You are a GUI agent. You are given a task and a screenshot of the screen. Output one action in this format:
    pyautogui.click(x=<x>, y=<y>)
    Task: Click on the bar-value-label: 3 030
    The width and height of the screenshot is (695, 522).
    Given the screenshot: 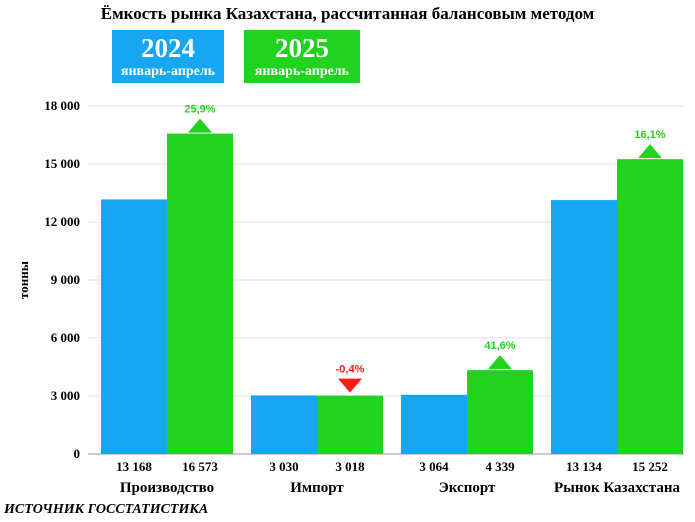 What is the action you would take?
    pyautogui.click(x=283, y=466)
    